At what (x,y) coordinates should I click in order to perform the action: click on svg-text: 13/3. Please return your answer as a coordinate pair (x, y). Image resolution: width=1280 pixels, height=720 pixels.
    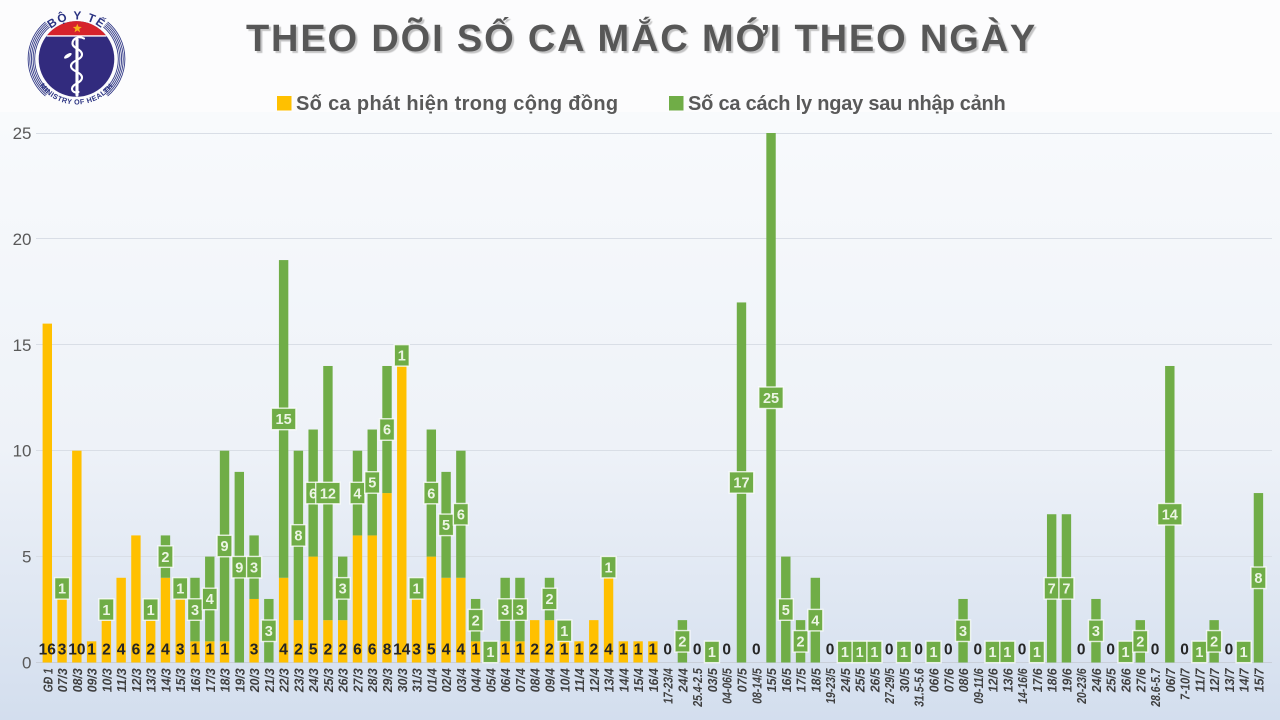
    Looking at the image, I should click on (151, 680).